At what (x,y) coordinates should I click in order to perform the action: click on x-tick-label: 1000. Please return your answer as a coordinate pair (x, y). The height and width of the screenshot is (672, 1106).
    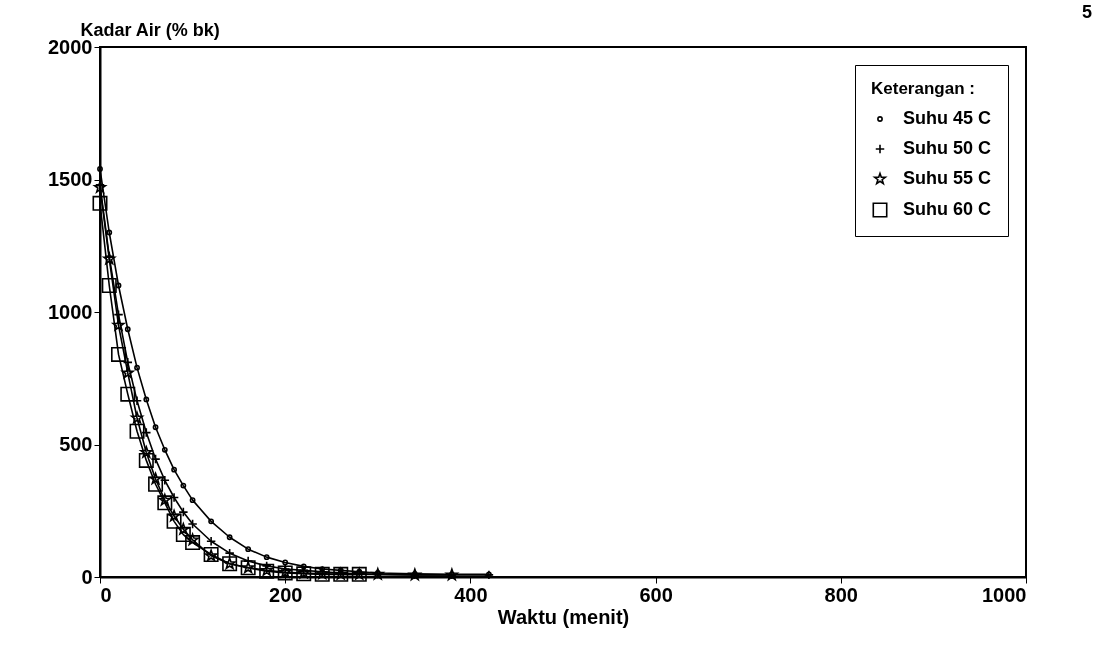
    Looking at the image, I should click on (1004, 594).